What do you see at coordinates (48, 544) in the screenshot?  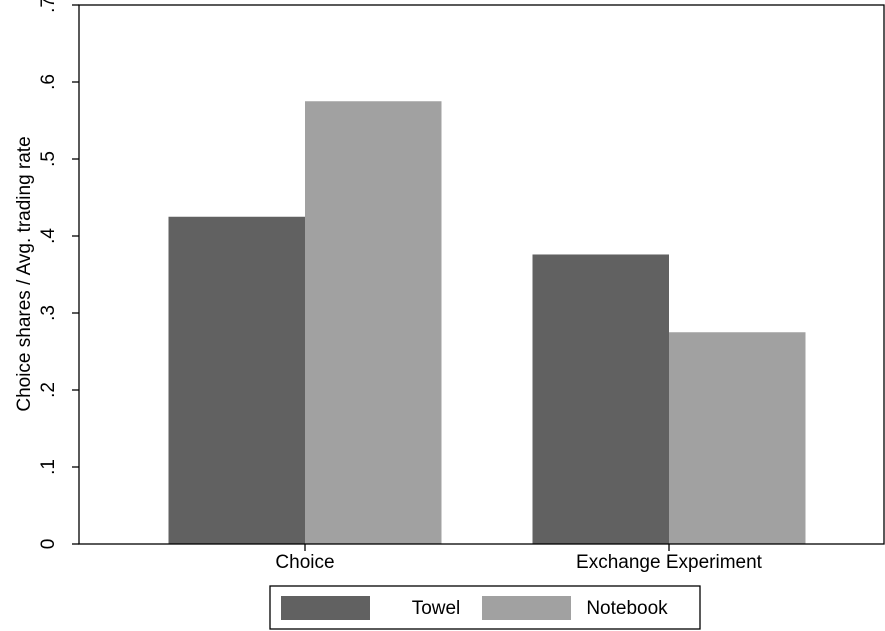 I see `y-tick-label: 0` at bounding box center [48, 544].